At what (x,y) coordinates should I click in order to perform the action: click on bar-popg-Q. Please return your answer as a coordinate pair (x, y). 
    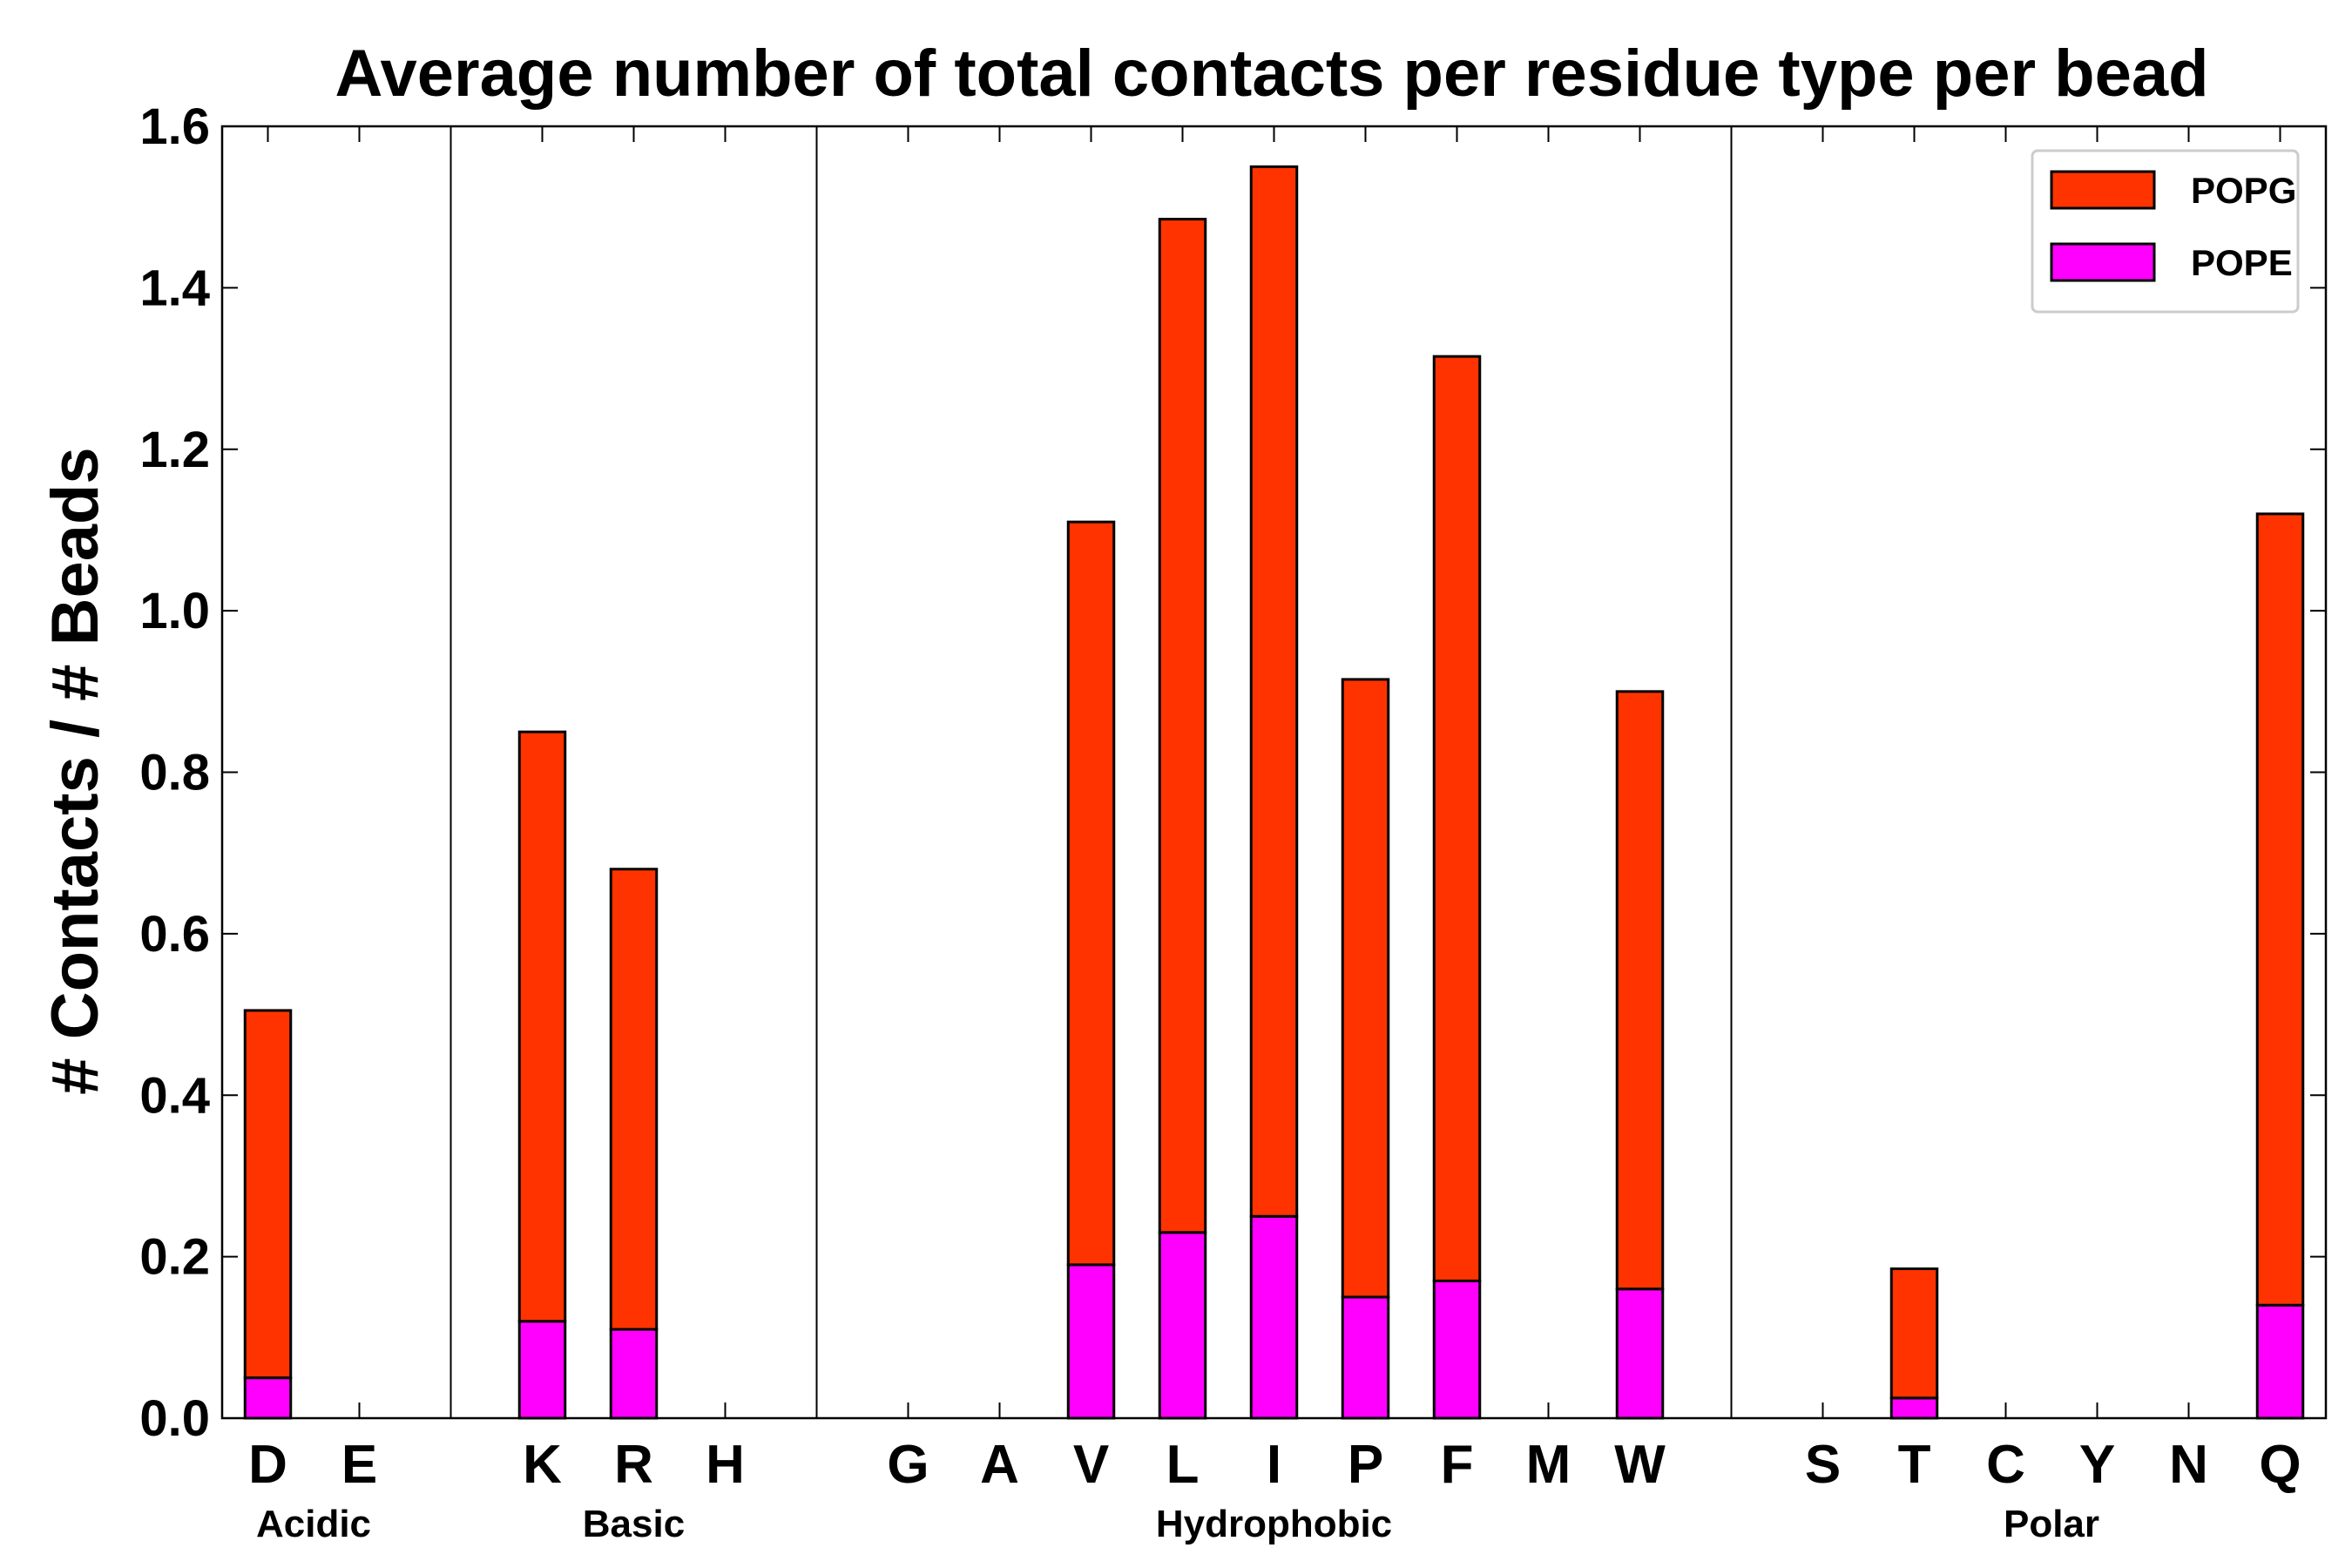
    Looking at the image, I should click on (2280, 909).